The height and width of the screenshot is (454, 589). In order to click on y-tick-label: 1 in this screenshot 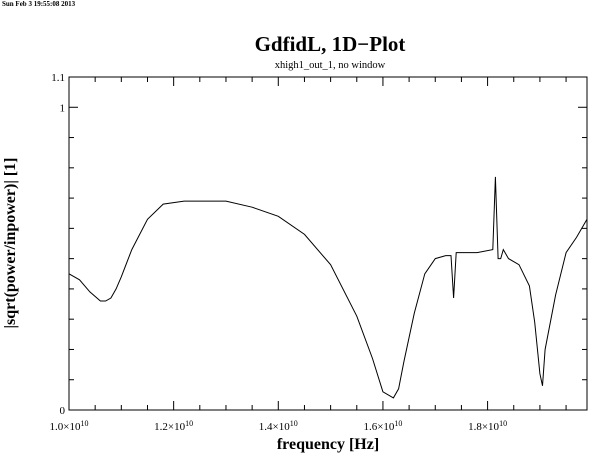, I will do `click(63, 108)`.